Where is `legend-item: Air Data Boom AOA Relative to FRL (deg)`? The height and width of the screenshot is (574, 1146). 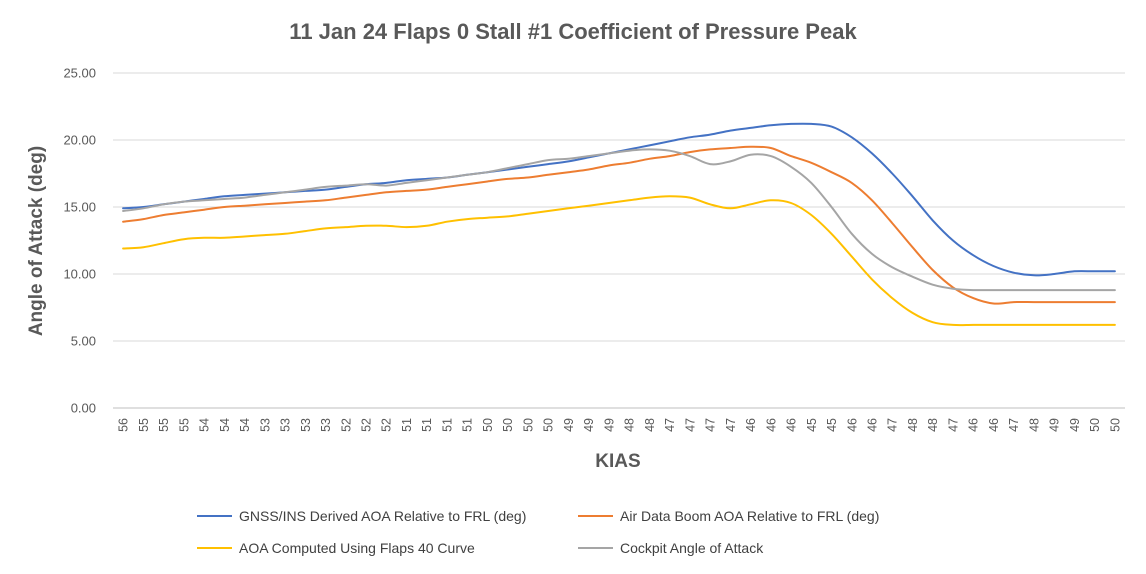 legend-item: Air Data Boom AOA Relative to FRL (deg) is located at coordinates (728, 516).